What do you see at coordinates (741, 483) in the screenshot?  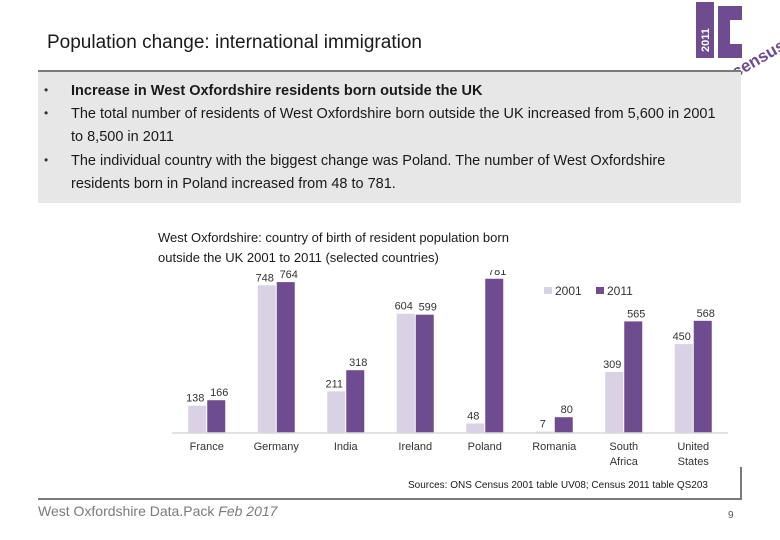 I see `footer-divider-vertical` at bounding box center [741, 483].